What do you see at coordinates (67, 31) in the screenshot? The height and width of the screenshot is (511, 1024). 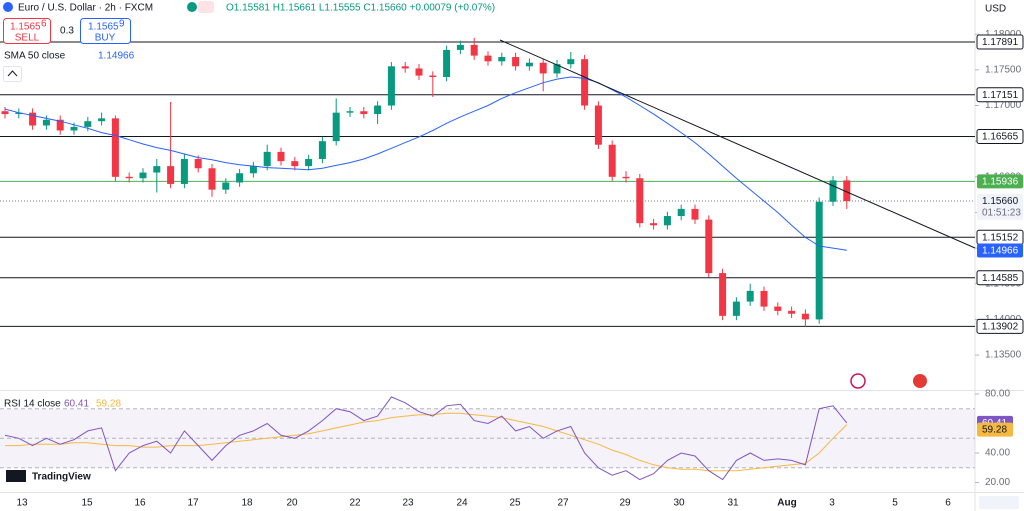 I see `spread: 0.3` at bounding box center [67, 31].